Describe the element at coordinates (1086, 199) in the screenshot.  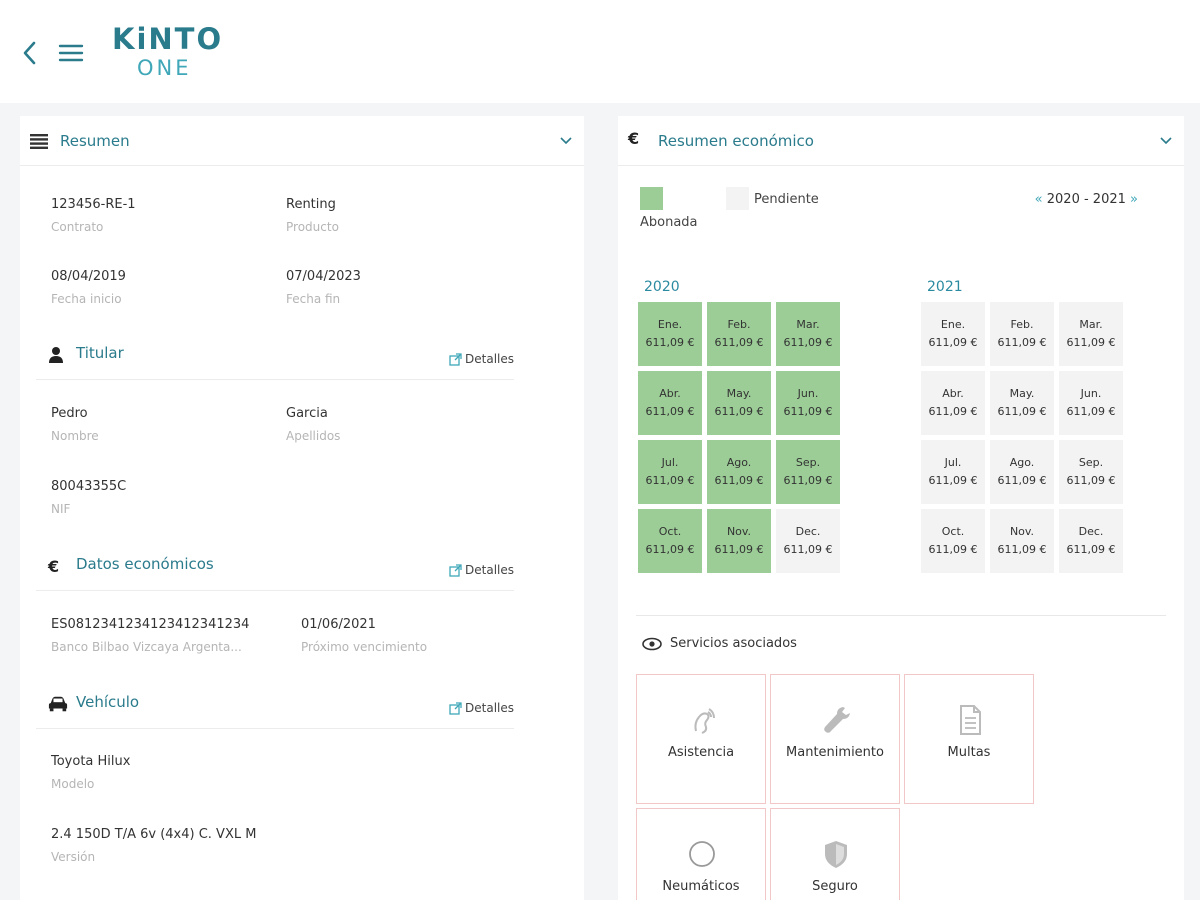
I see `year-range-label: 2020 - 2021` at that location.